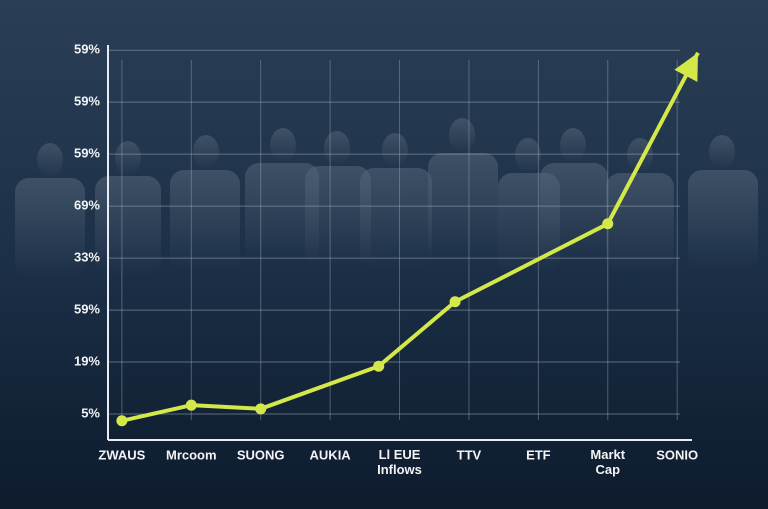  What do you see at coordinates (87, 205) in the screenshot?
I see `y-tick-label: 69%` at bounding box center [87, 205].